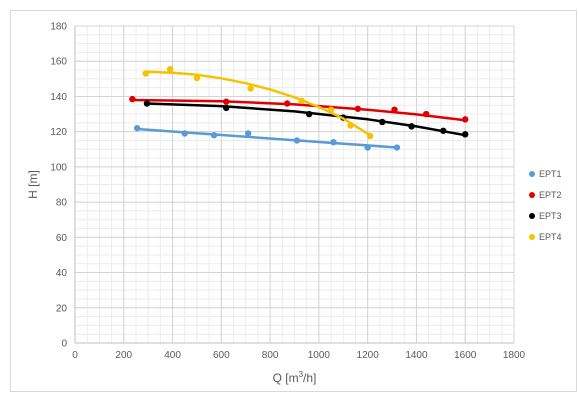 This screenshot has width=579, height=394. What do you see at coordinates (550, 237) in the screenshot?
I see `legend-label-ept4: EPT4` at bounding box center [550, 237].